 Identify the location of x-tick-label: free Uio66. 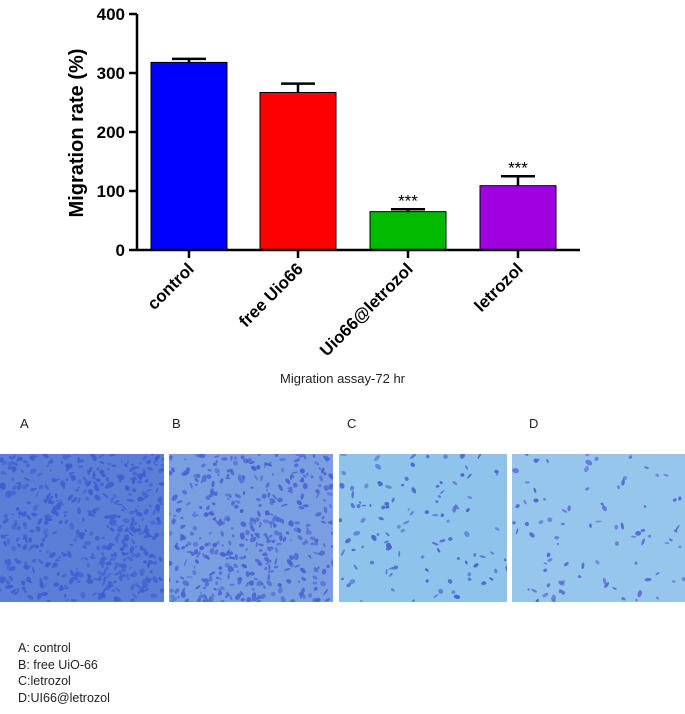
(271, 295).